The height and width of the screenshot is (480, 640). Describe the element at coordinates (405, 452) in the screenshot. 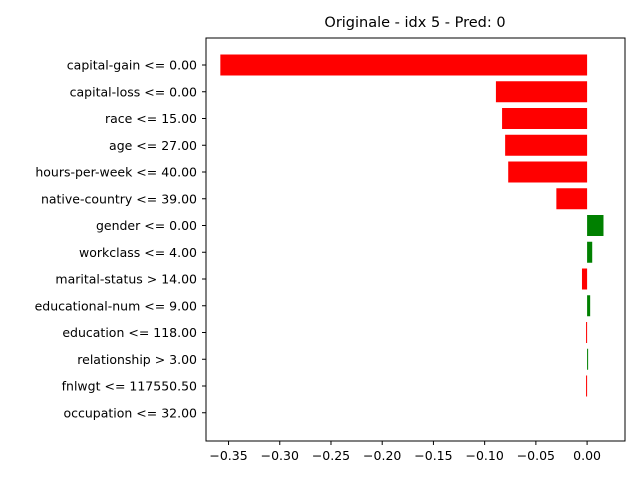

I see `x-axis-ticks: −0.35 −0.30 −0.25 −0.20 −0.15 −0.10 −0.05 0.00` at that location.